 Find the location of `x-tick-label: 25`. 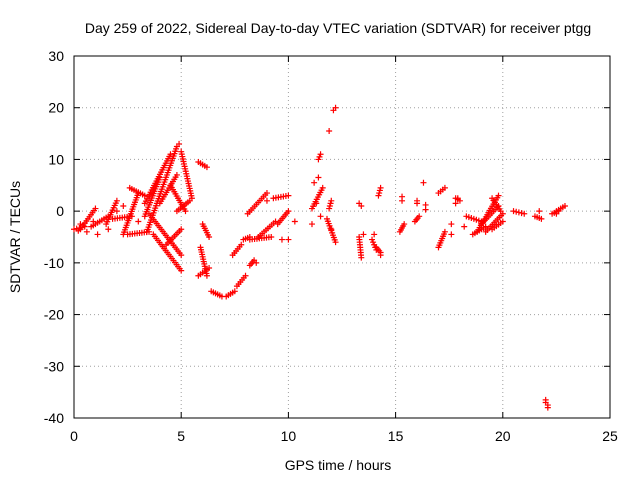

x-tick-label: 25 is located at coordinates (610, 436).